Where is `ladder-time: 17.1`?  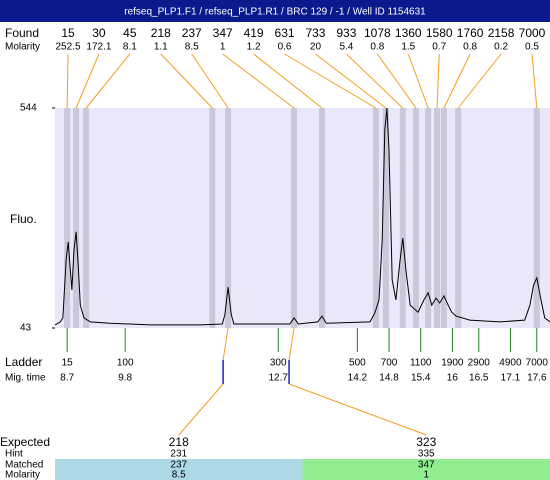 ladder-time: 17.1 is located at coordinates (511, 378).